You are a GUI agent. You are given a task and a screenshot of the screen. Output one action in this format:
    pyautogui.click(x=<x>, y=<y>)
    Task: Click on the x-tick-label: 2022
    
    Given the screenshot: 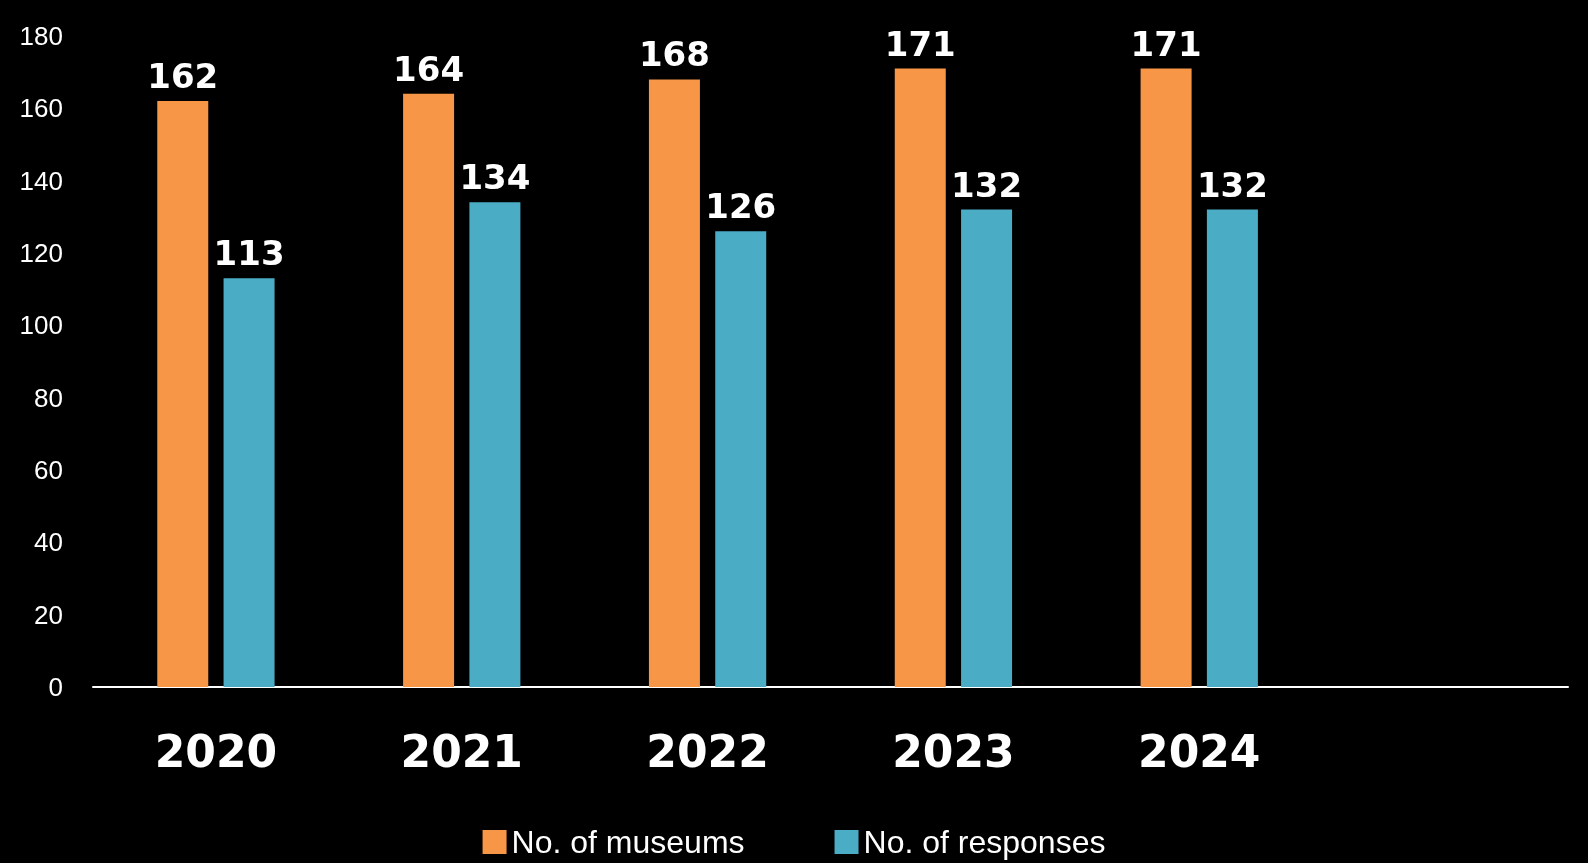 What is the action you would take?
    pyautogui.click(x=707, y=751)
    